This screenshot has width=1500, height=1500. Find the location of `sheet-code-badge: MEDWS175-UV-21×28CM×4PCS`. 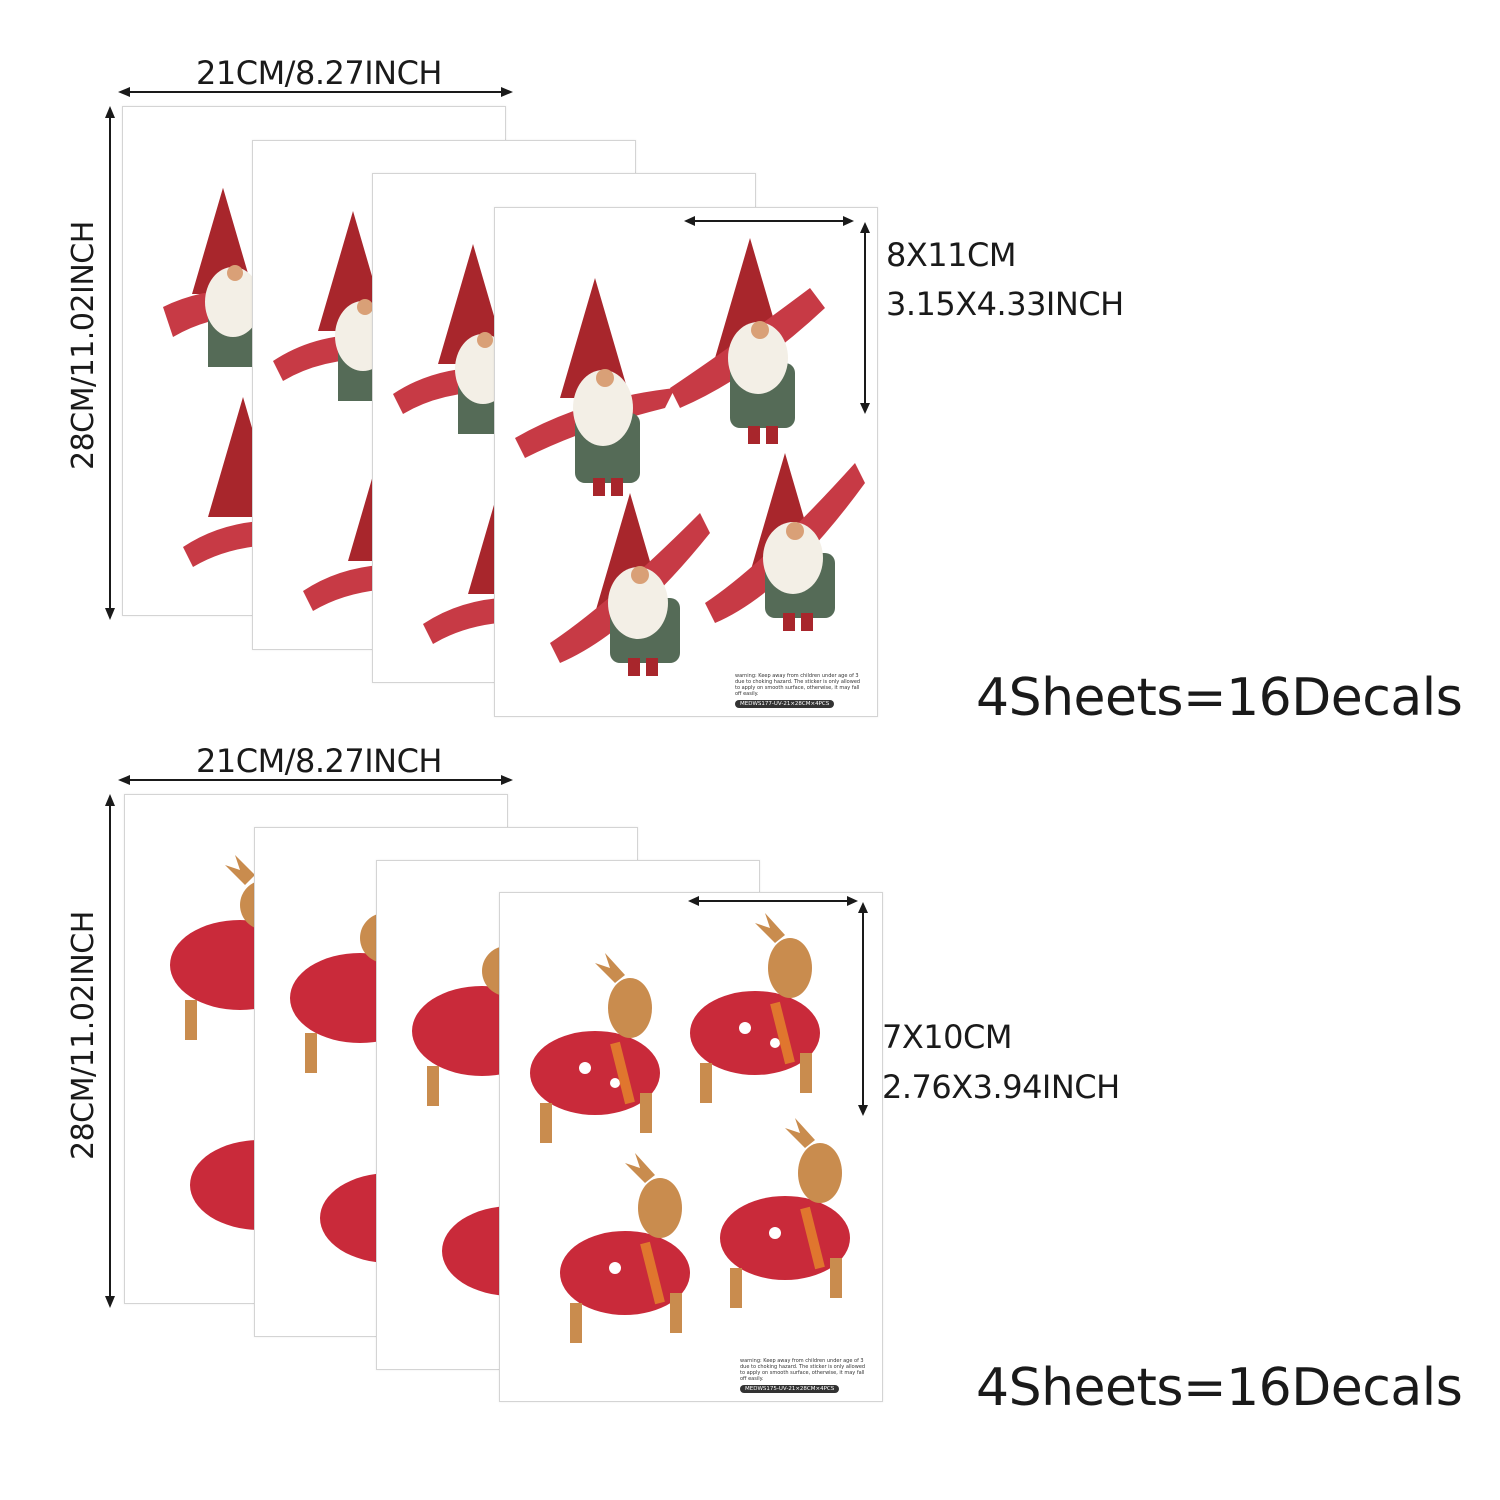

sheet-code-badge: MEDWS175-UV-21×28CM×4PCS is located at coordinates (790, 1389).